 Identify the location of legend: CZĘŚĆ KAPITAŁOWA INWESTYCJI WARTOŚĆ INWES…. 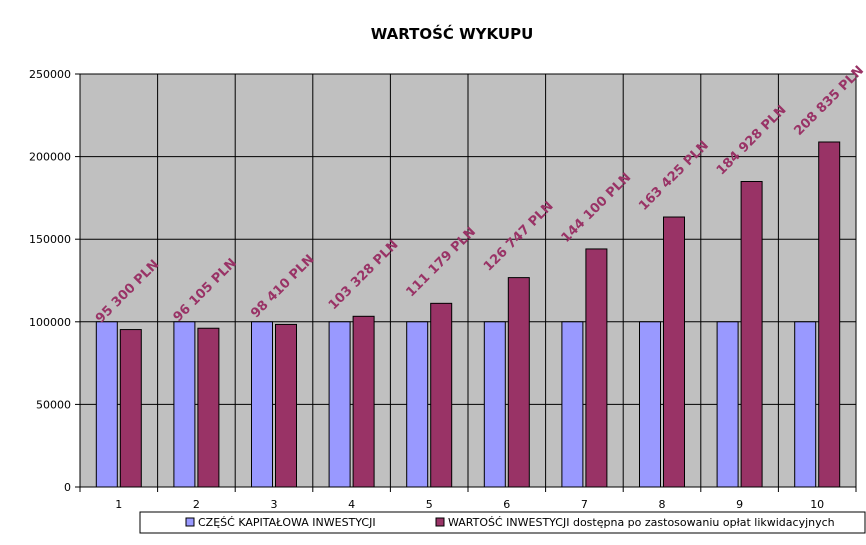
(502, 522).